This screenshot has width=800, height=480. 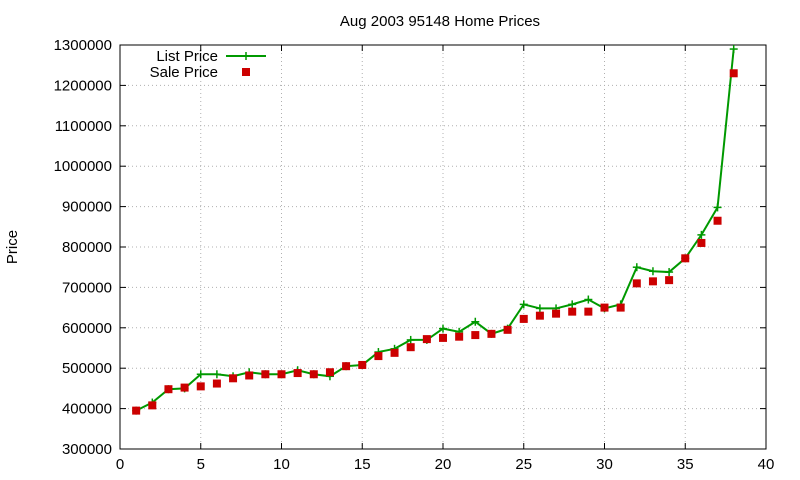 I want to click on y-tick-label: 900000, so click(x=87, y=207).